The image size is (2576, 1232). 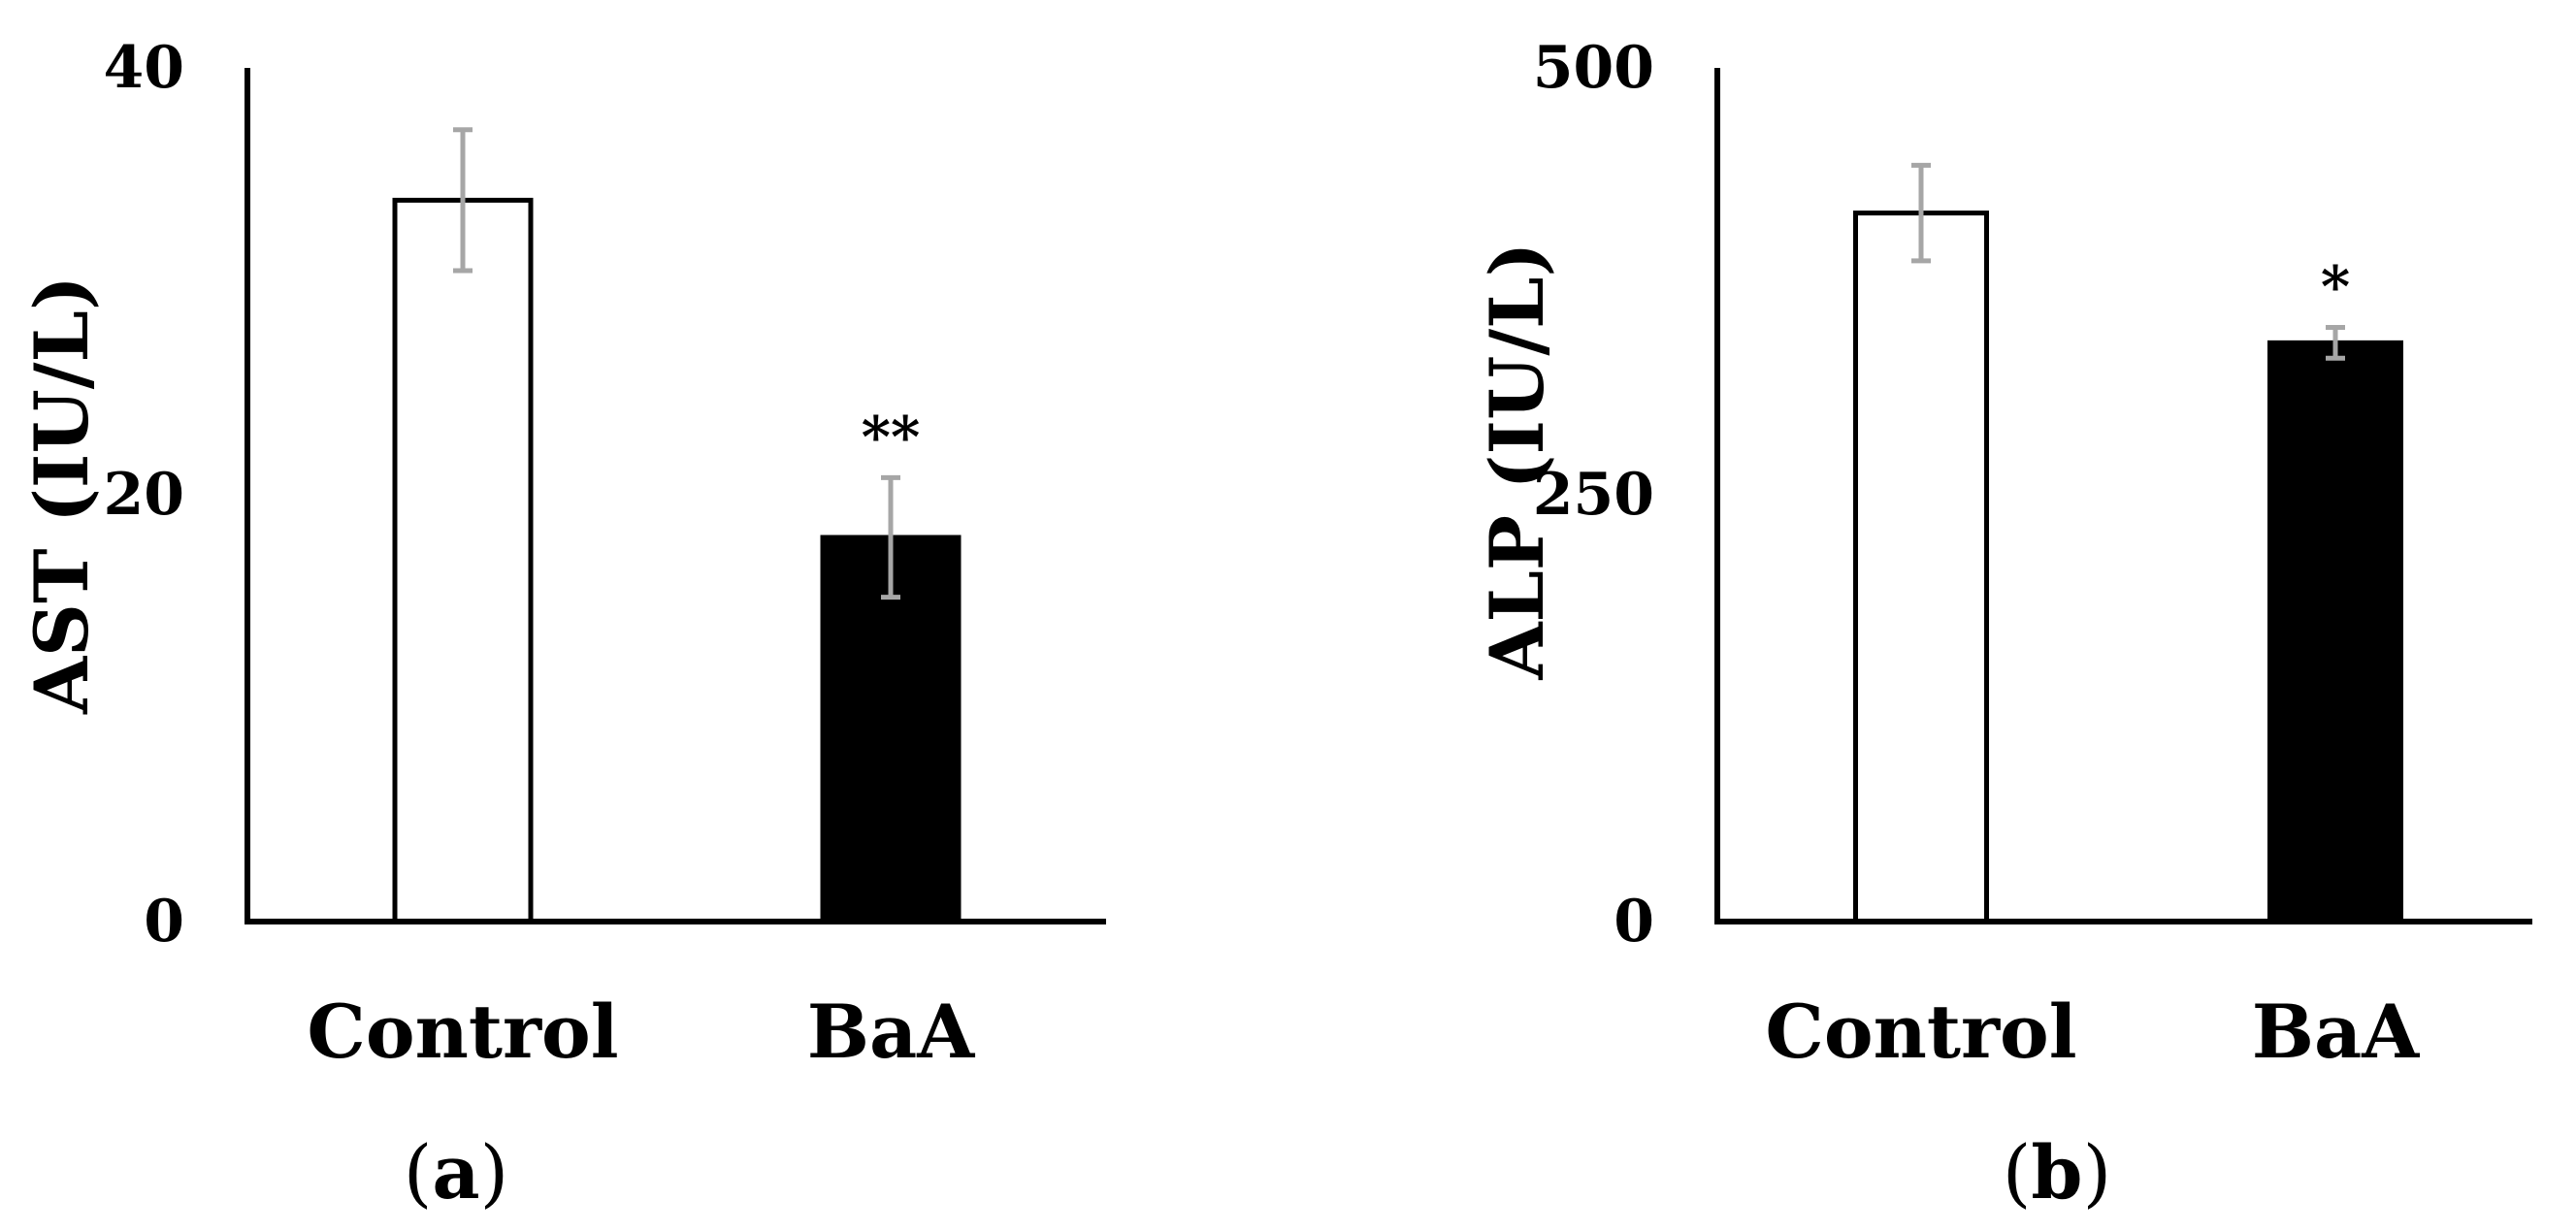 What do you see at coordinates (62, 496) in the screenshot?
I see `y-axis-title: AST (IU/L)` at bounding box center [62, 496].